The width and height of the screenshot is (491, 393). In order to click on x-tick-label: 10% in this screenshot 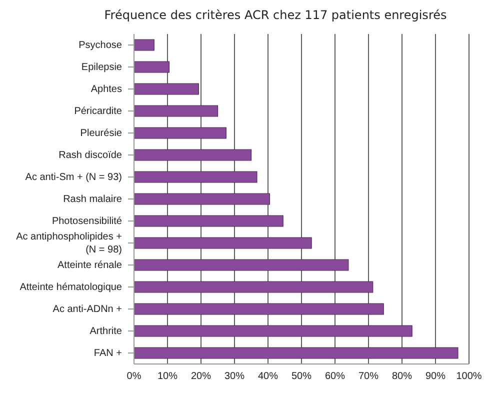, I will do `click(167, 376)`.